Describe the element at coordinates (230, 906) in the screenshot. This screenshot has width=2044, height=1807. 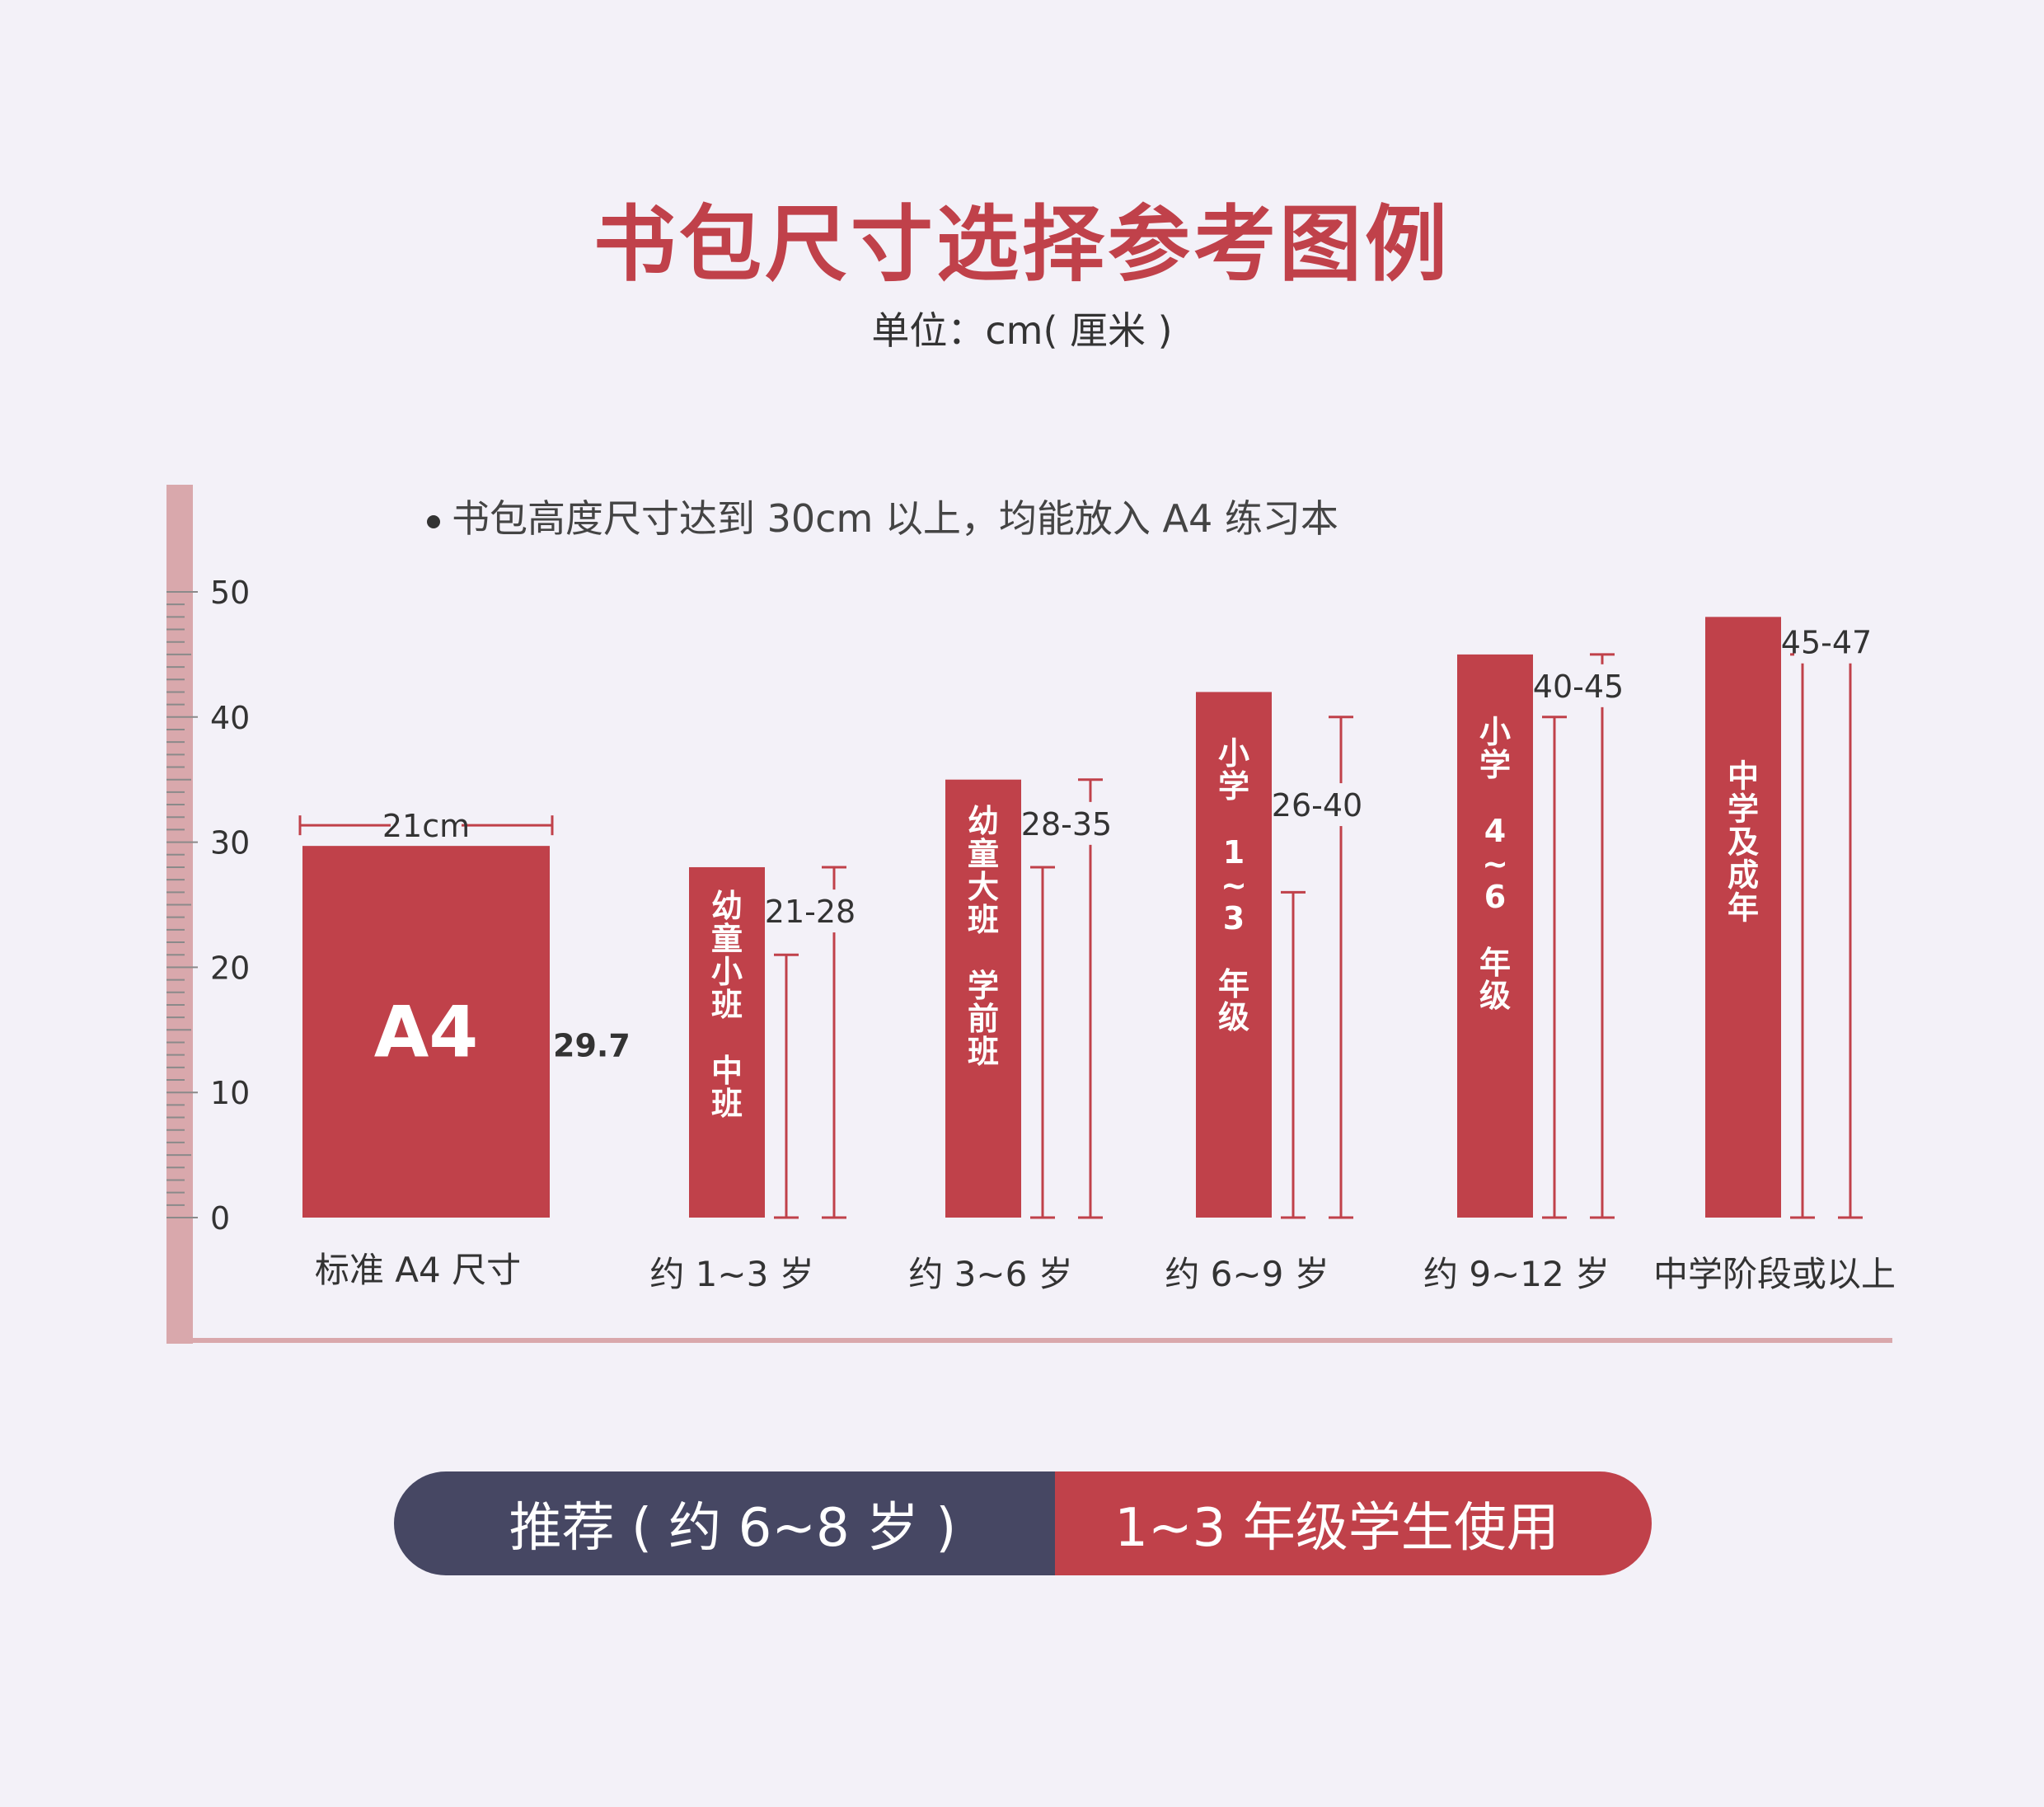
I see `y-tick-labels: 0 10 20 30 40 50` at that location.